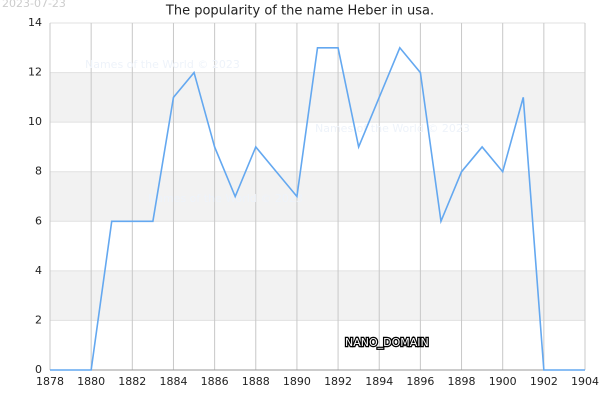 The width and height of the screenshot is (600, 404). I want to click on x-tick-label: 1882, so click(132, 381).